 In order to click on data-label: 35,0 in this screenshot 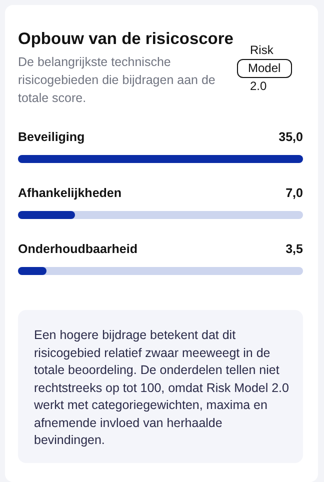, I will do `click(291, 137)`.